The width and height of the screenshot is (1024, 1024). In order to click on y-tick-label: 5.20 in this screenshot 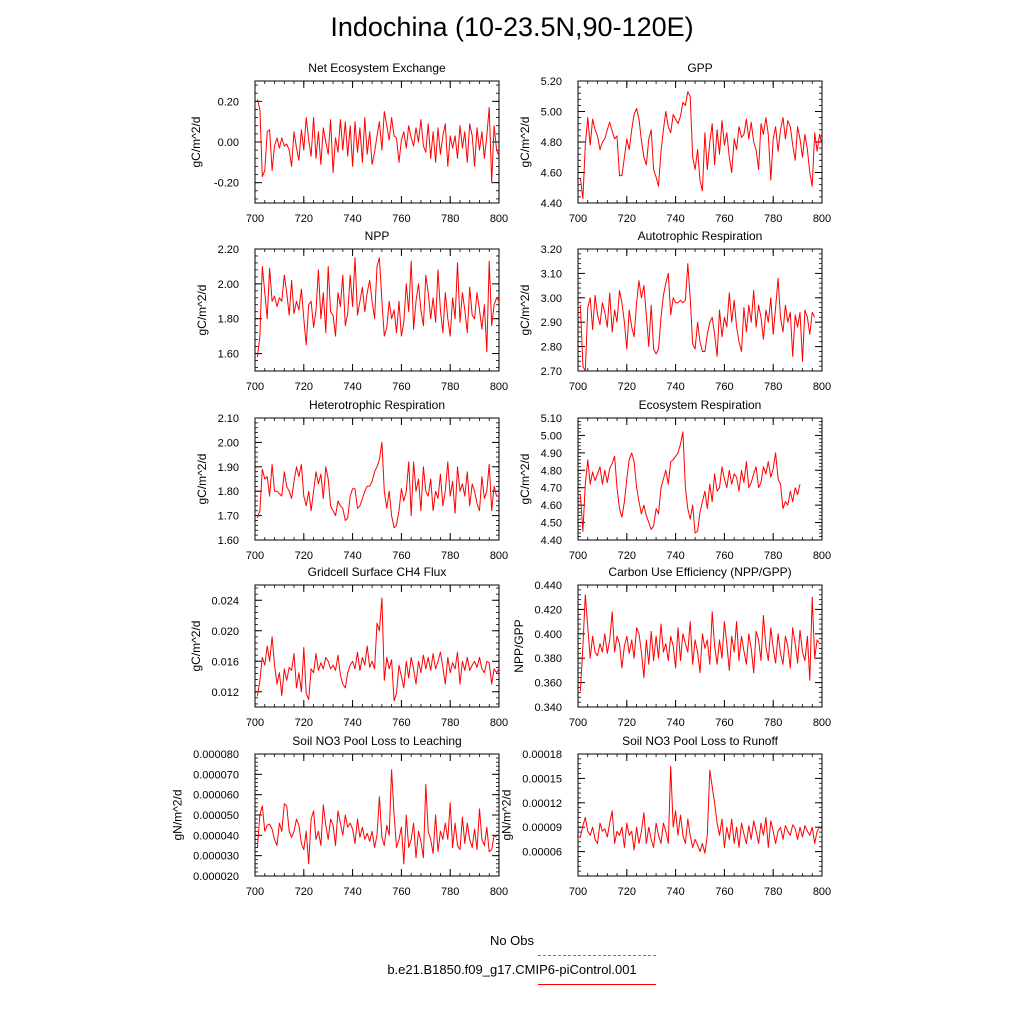, I will do `click(551, 82)`.